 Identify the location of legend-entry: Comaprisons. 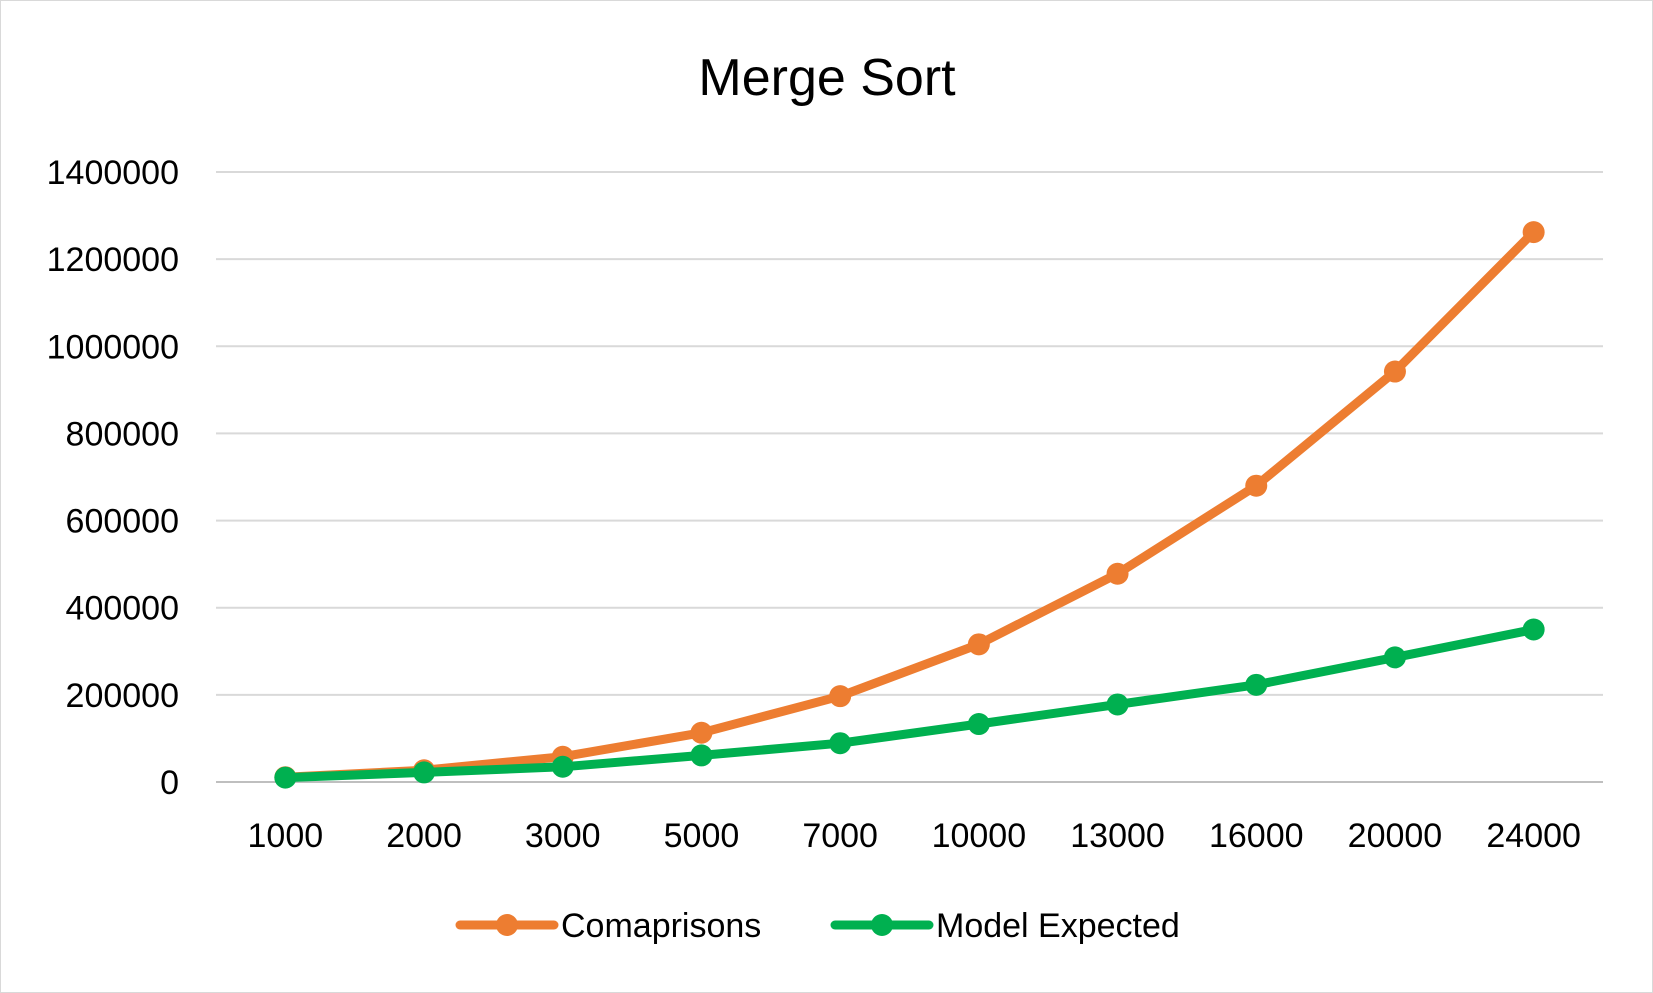
(608, 926).